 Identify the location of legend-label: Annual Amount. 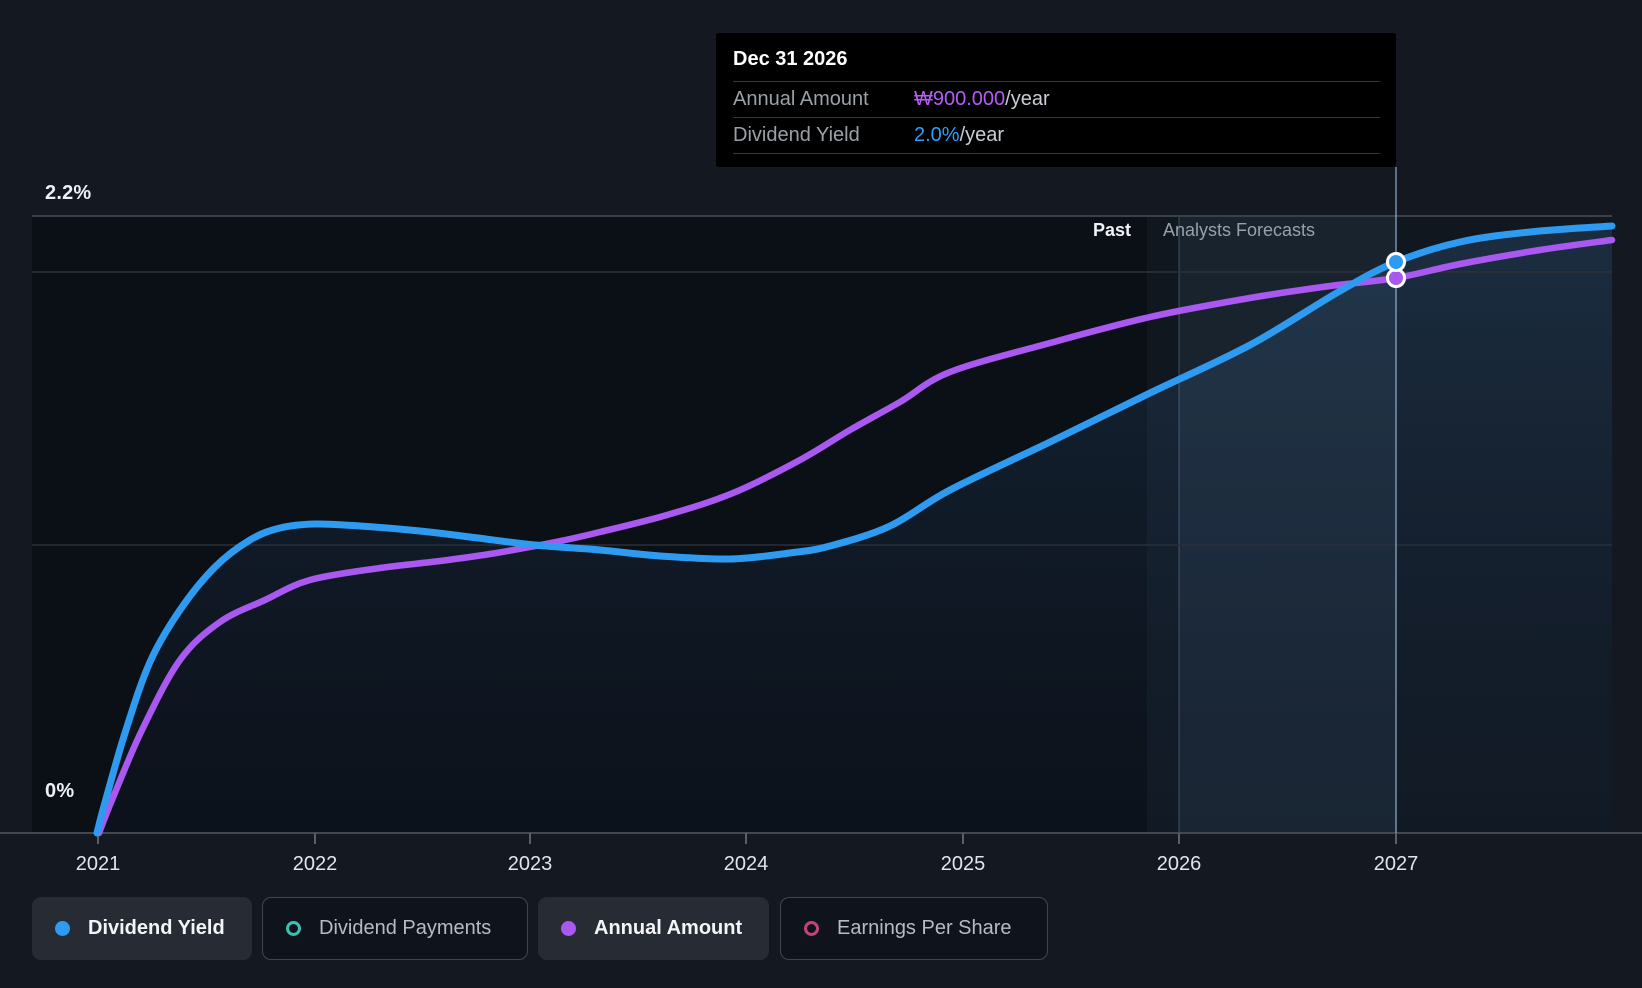
(668, 928).